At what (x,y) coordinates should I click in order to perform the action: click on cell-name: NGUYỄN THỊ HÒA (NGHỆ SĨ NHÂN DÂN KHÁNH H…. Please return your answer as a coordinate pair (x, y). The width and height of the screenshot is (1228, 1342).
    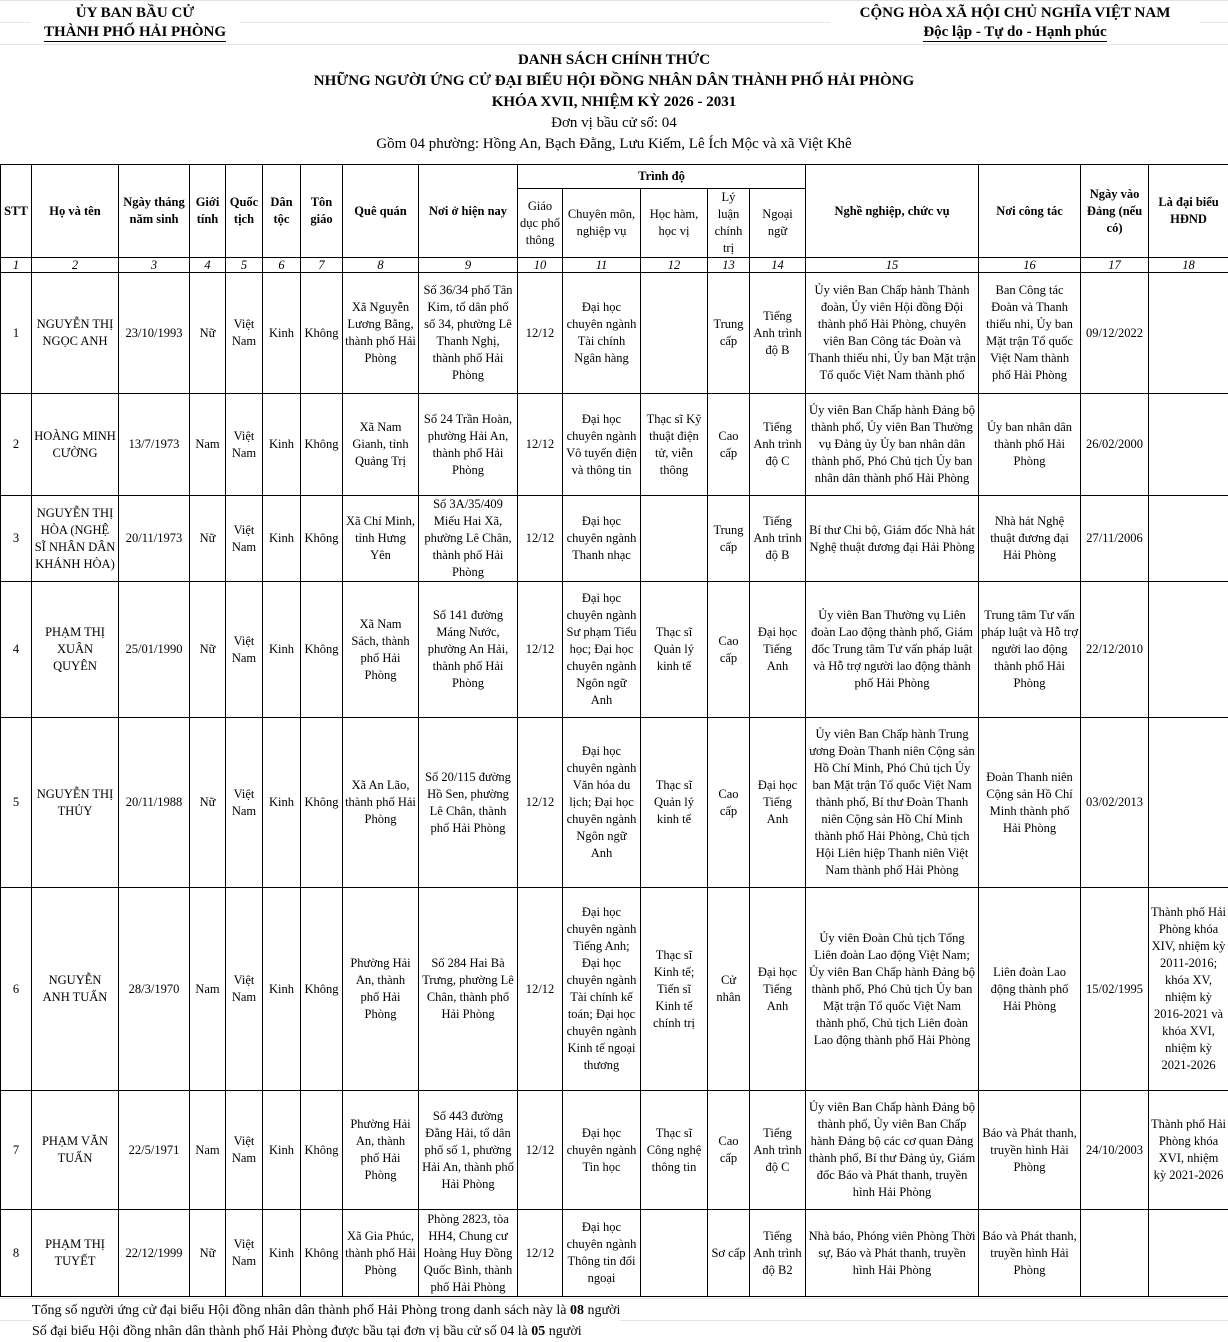
    Looking at the image, I should click on (75, 538).